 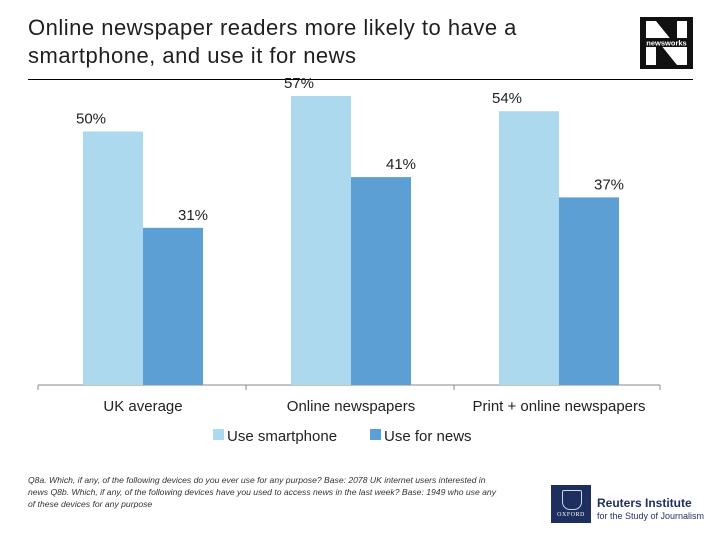 I want to click on newsworks-logo-text: newsworks, so click(x=666, y=43).